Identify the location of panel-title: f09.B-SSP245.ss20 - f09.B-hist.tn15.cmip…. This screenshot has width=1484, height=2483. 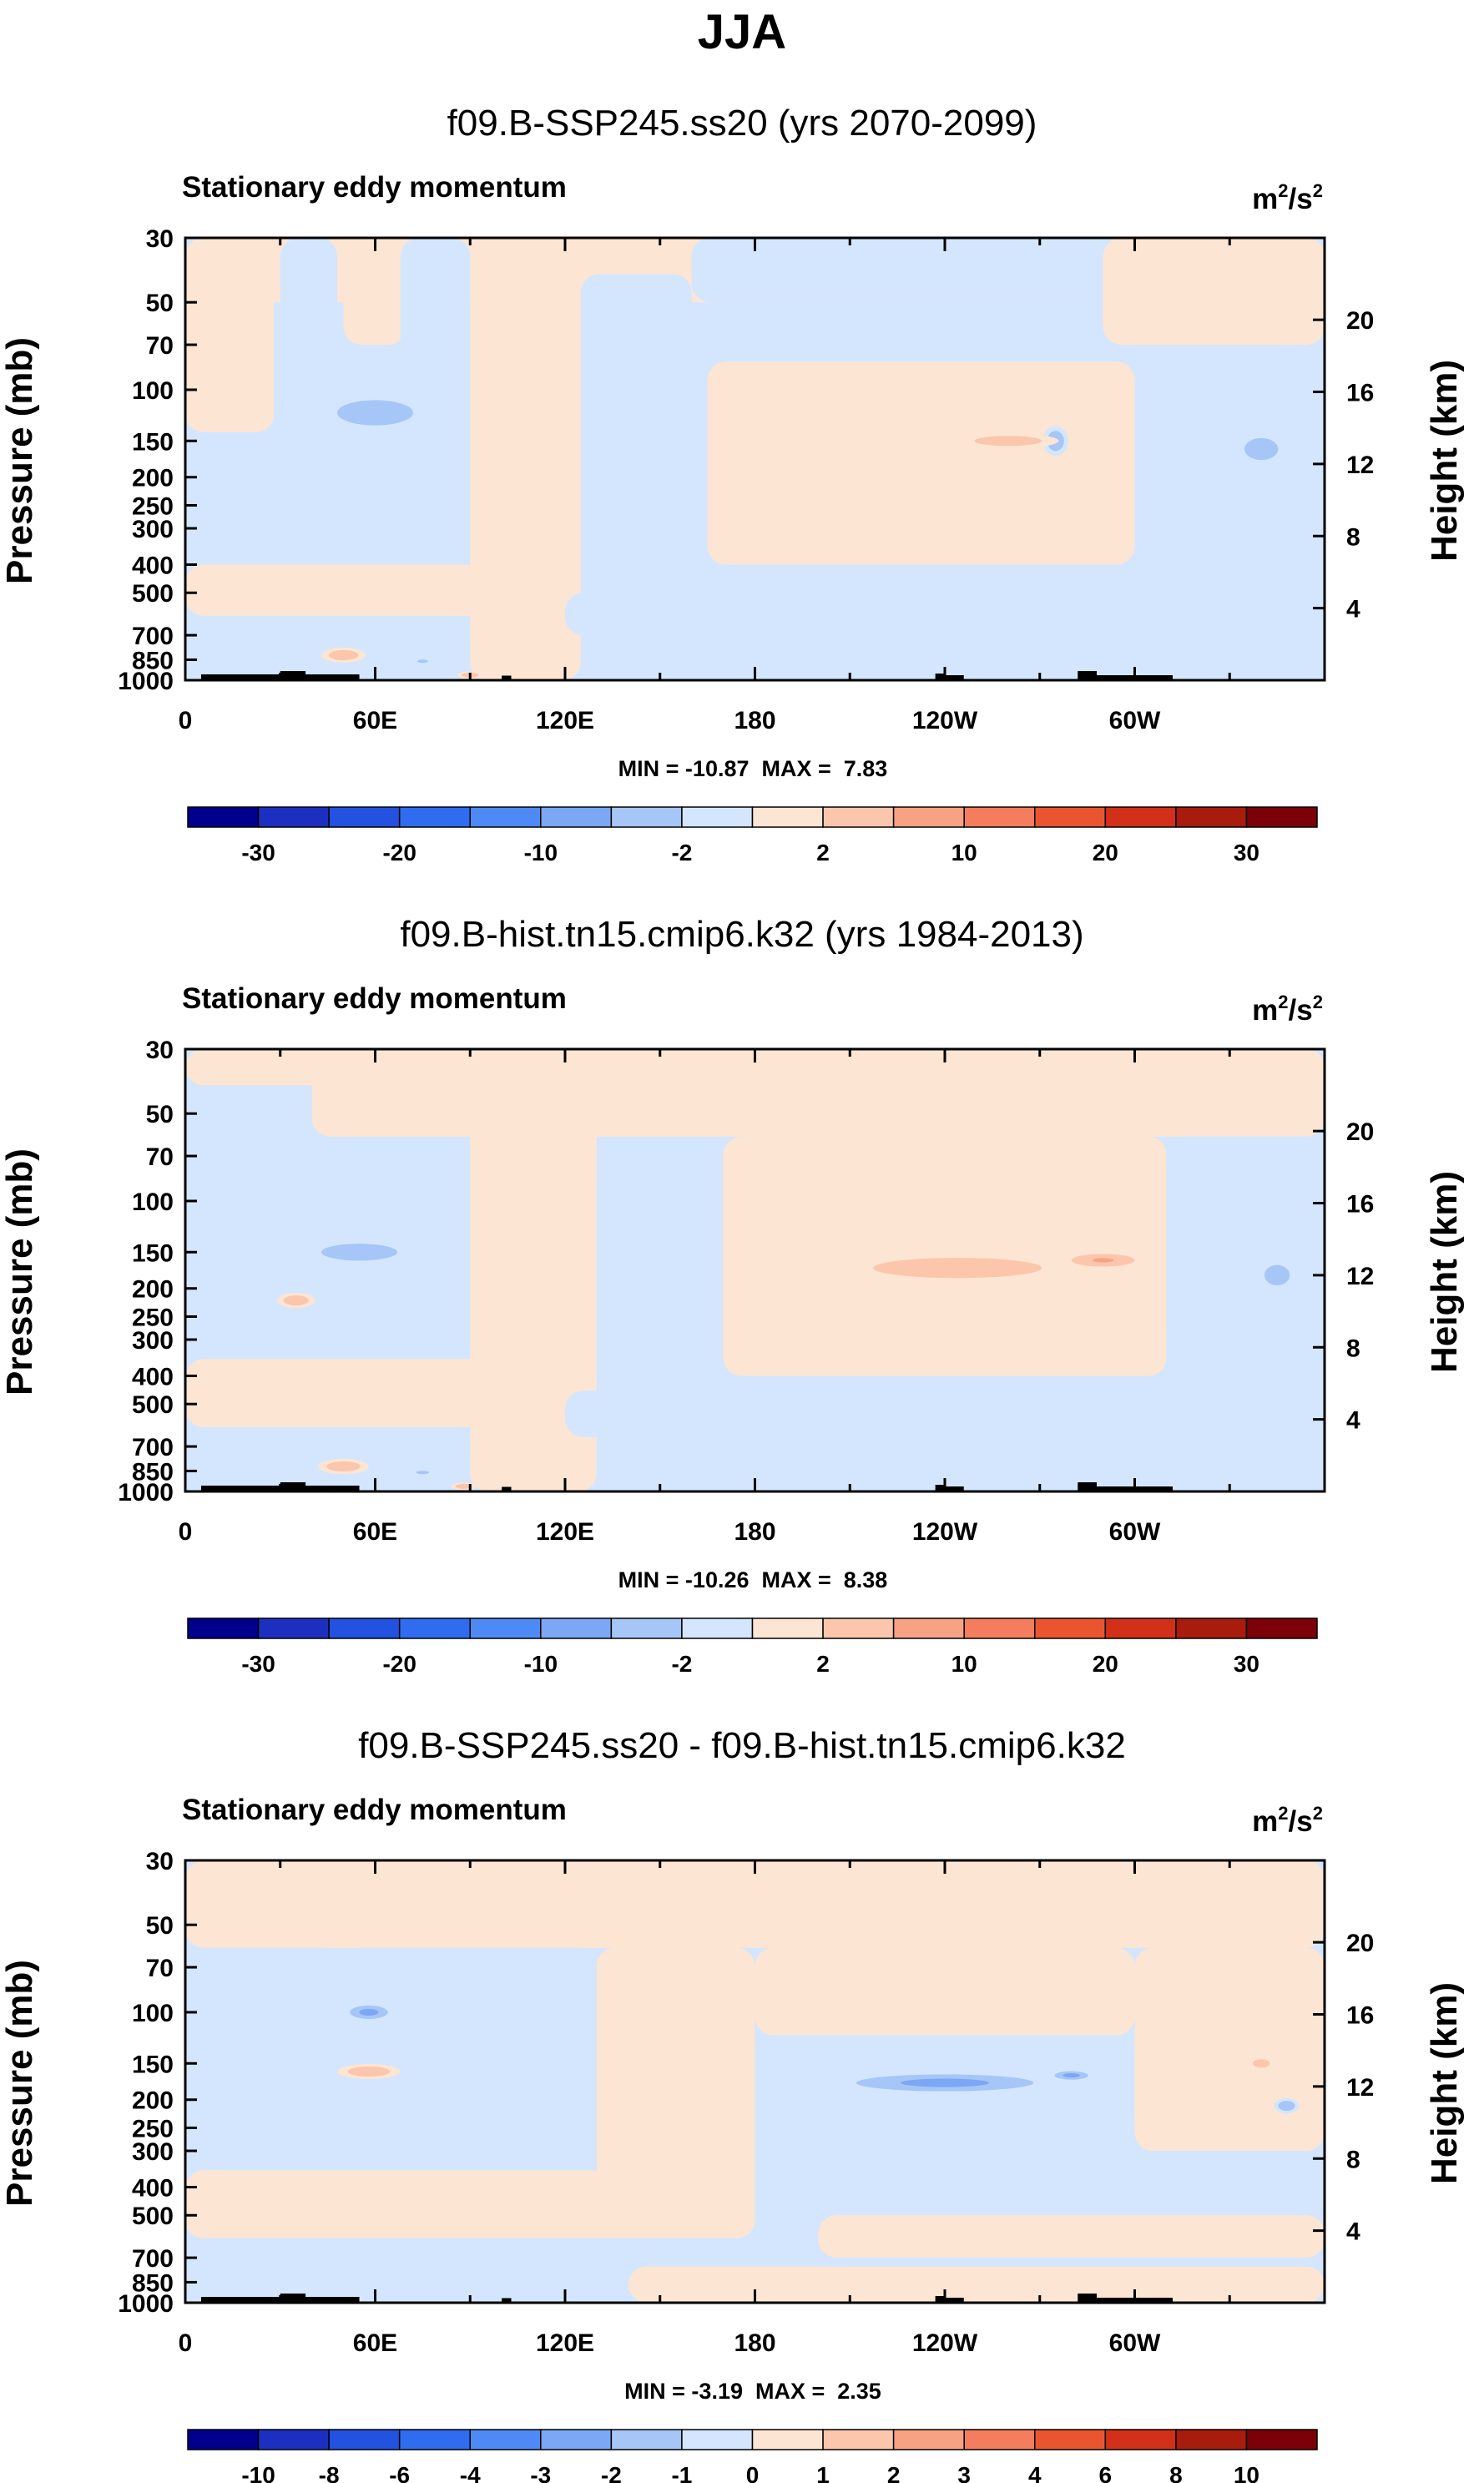
(742, 1745).